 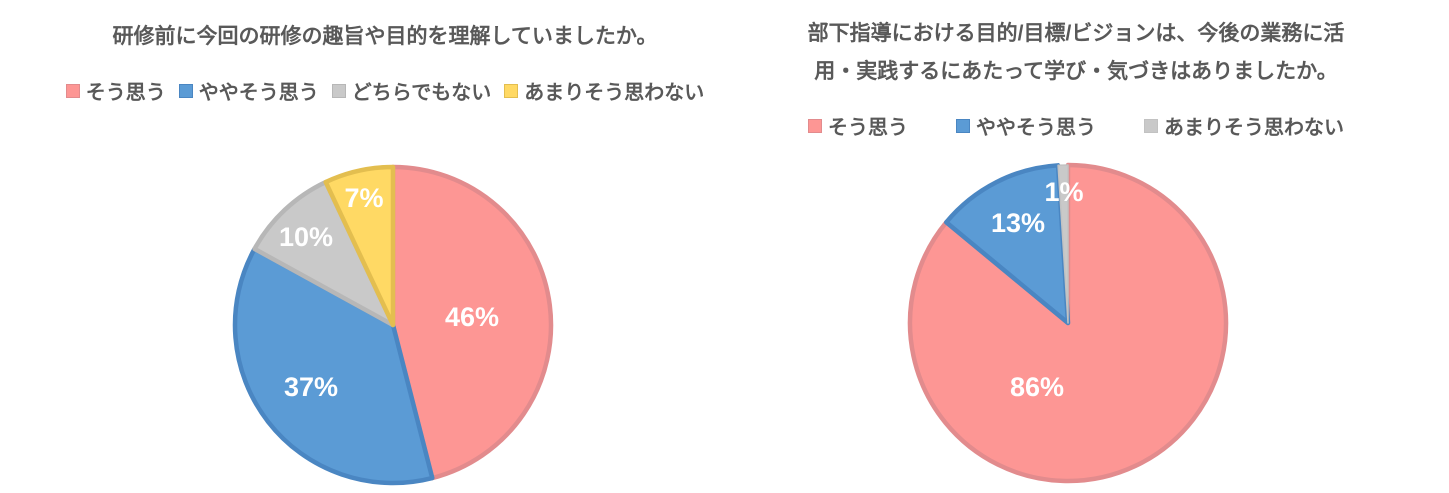 I want to click on legend-item-3: どちらでもない, so click(x=411, y=90).